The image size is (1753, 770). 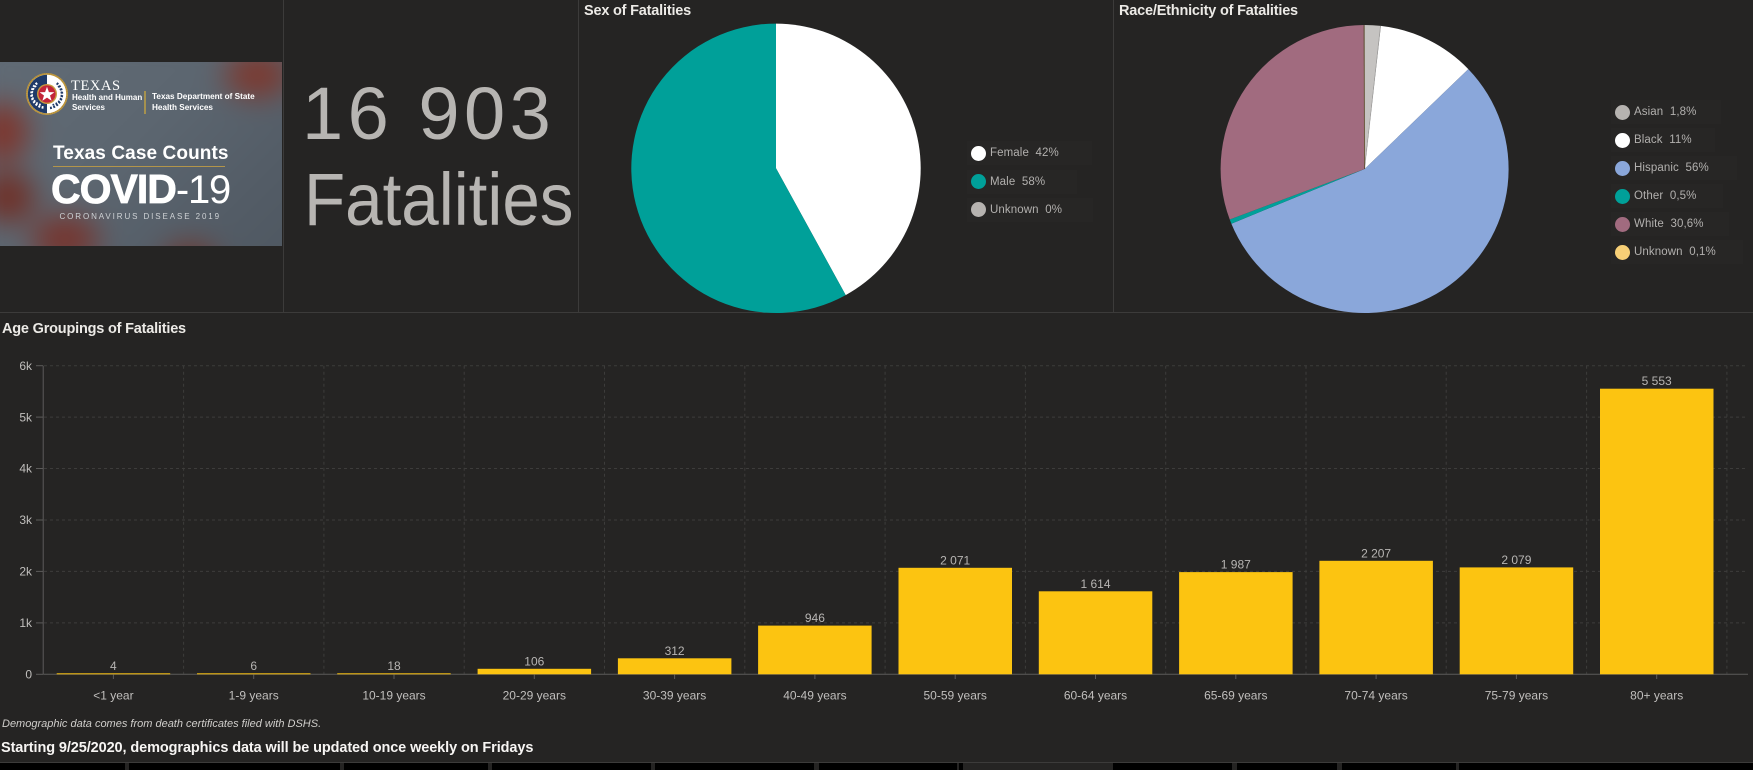 I want to click on svg-text: 20-29 years, so click(x=534, y=696).